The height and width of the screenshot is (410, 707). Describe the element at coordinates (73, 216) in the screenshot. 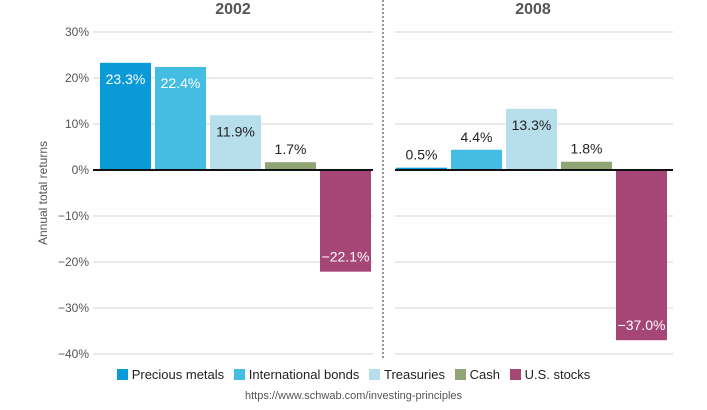

I see `y-tick-label: −10%` at that location.